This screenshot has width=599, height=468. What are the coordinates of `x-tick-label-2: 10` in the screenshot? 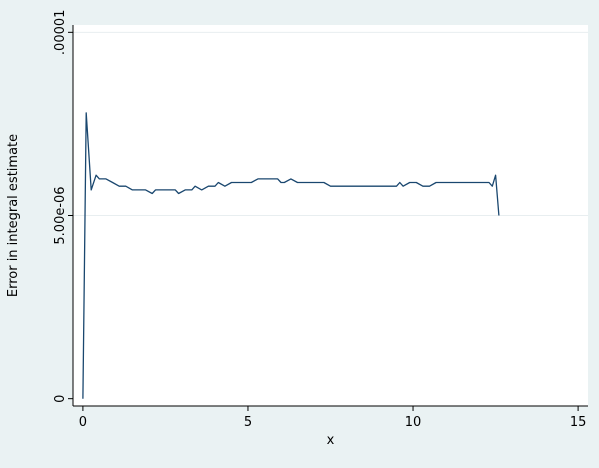 It's located at (413, 422).